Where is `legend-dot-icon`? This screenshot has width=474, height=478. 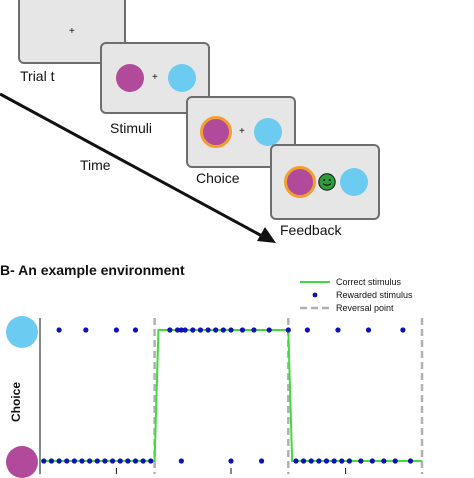
legend-dot-icon is located at coordinates (315, 295).